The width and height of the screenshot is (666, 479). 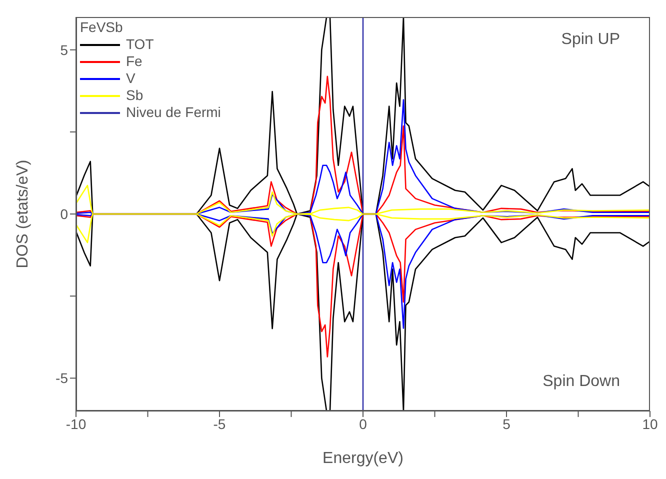 What do you see at coordinates (590, 40) in the screenshot?
I see `annotation: Spin UP` at bounding box center [590, 40].